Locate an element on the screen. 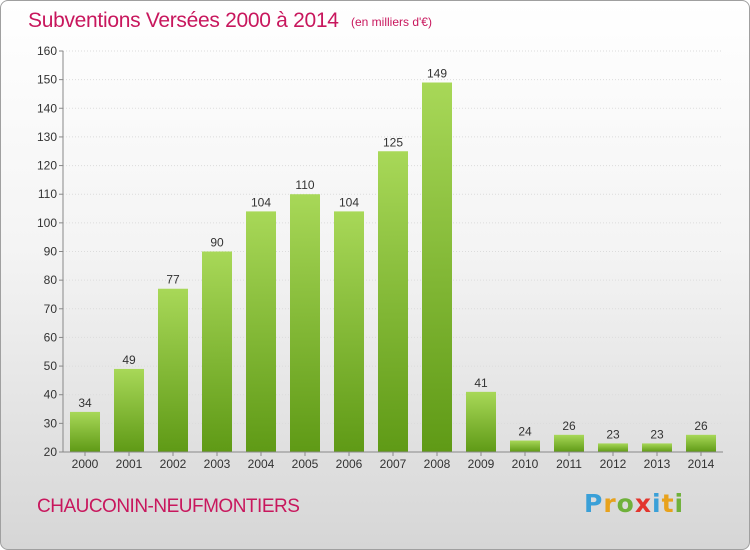 Image resolution: width=750 pixels, height=550 pixels. y-tick-label: 120 is located at coordinates (47, 166).